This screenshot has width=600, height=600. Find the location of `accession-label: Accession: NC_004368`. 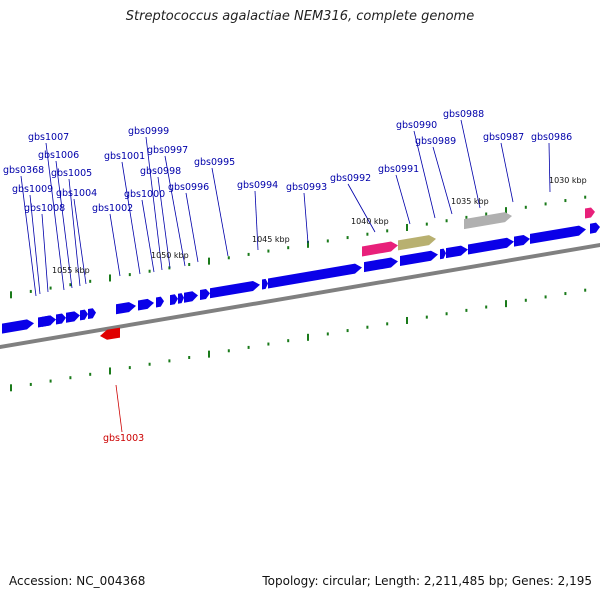

accession-label: Accession: NC_004368 is located at coordinates (77, 581).